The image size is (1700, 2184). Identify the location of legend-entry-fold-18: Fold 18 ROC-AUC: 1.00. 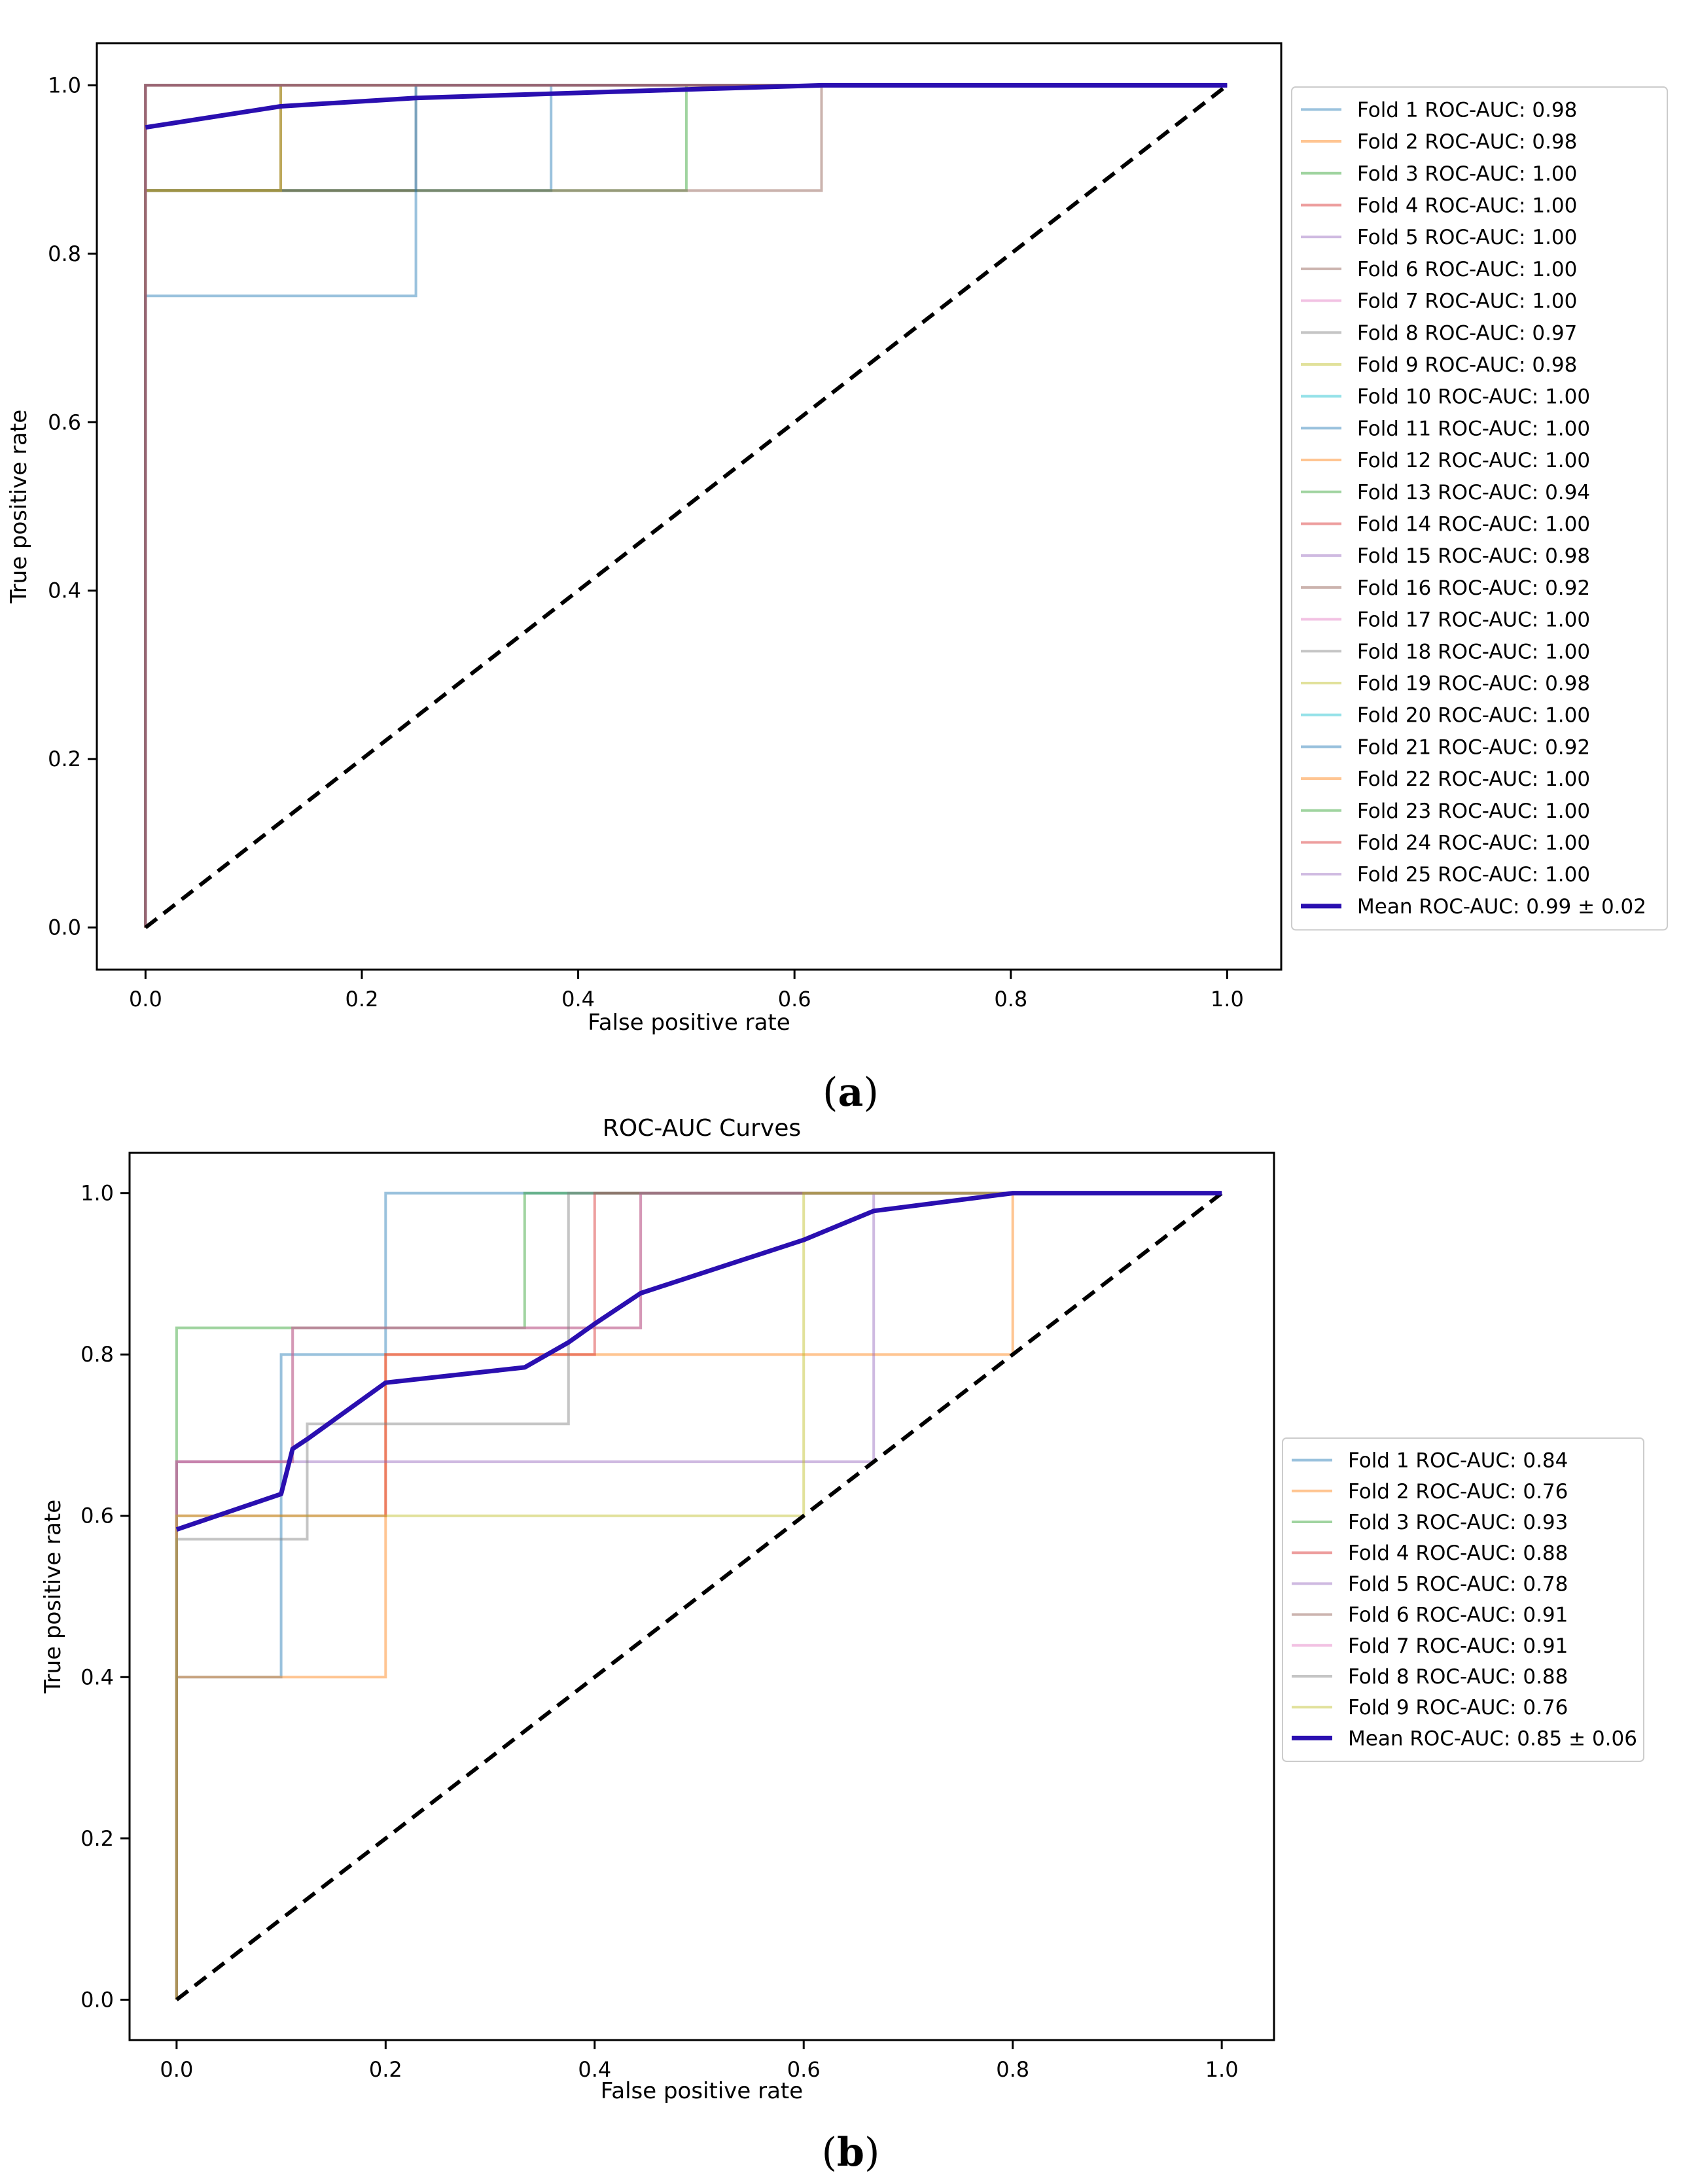
(1473, 651).